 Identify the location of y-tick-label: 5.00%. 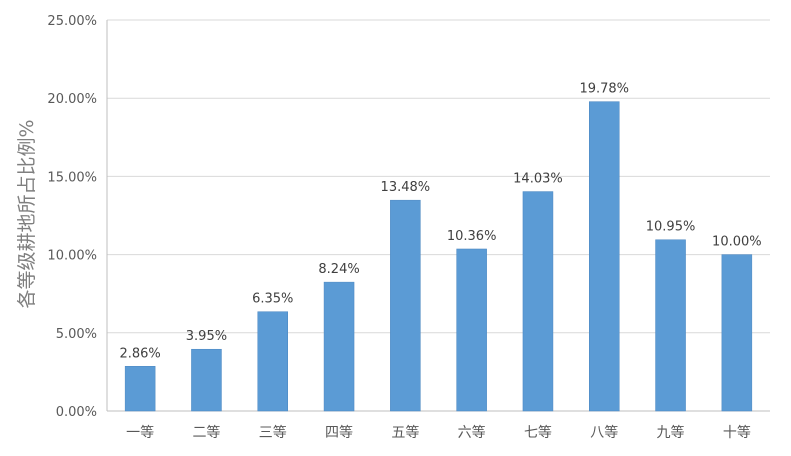
(76, 334).